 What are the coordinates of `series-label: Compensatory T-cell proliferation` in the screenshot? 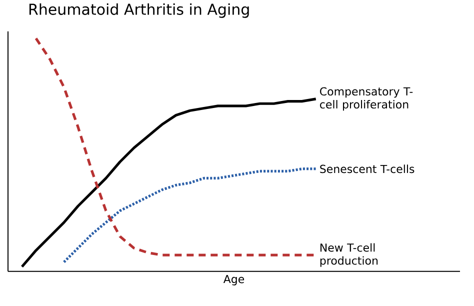 It's located at (366, 98).